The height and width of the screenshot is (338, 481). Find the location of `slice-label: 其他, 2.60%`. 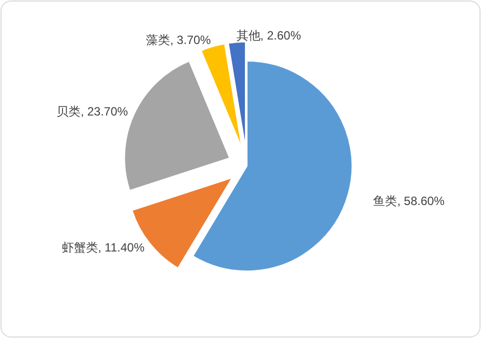

slice-label: 其他, 2.60% is located at coordinates (269, 35).